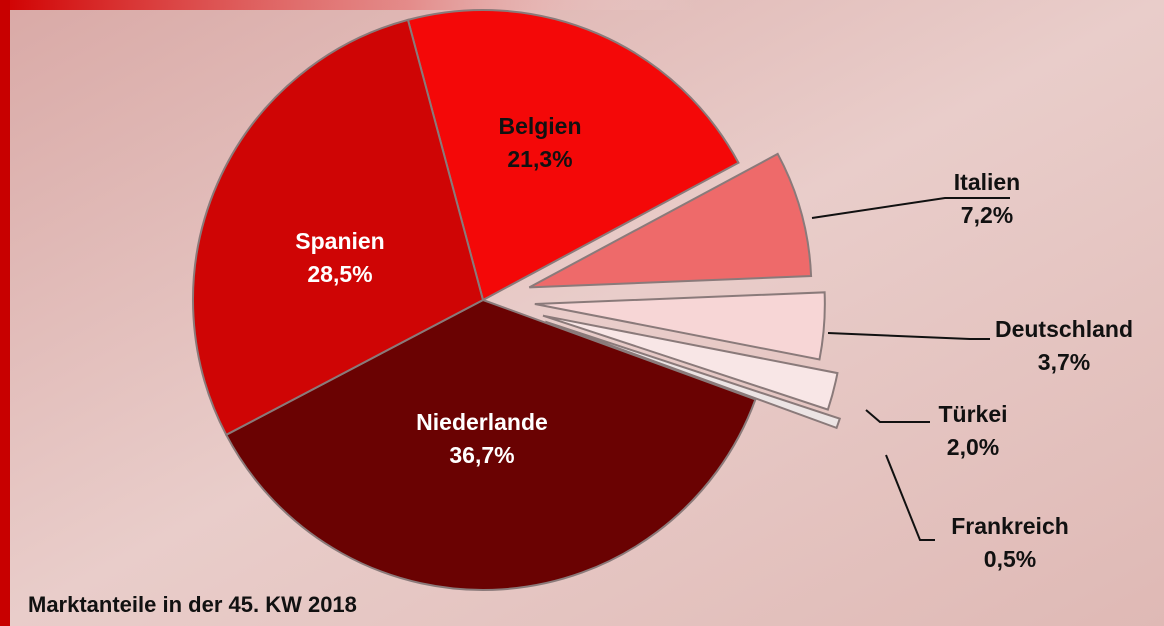 Image resolution: width=1164 pixels, height=626 pixels. I want to click on slice-label: Italien, so click(987, 182).